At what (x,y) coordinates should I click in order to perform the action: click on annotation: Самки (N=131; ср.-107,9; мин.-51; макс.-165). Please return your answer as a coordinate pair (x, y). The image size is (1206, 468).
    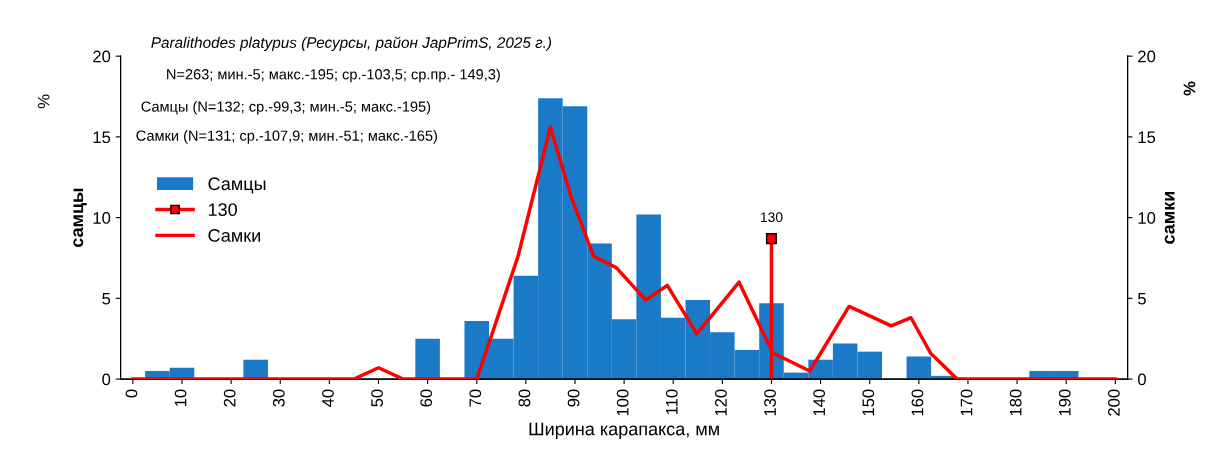
    Looking at the image, I should click on (286, 137).